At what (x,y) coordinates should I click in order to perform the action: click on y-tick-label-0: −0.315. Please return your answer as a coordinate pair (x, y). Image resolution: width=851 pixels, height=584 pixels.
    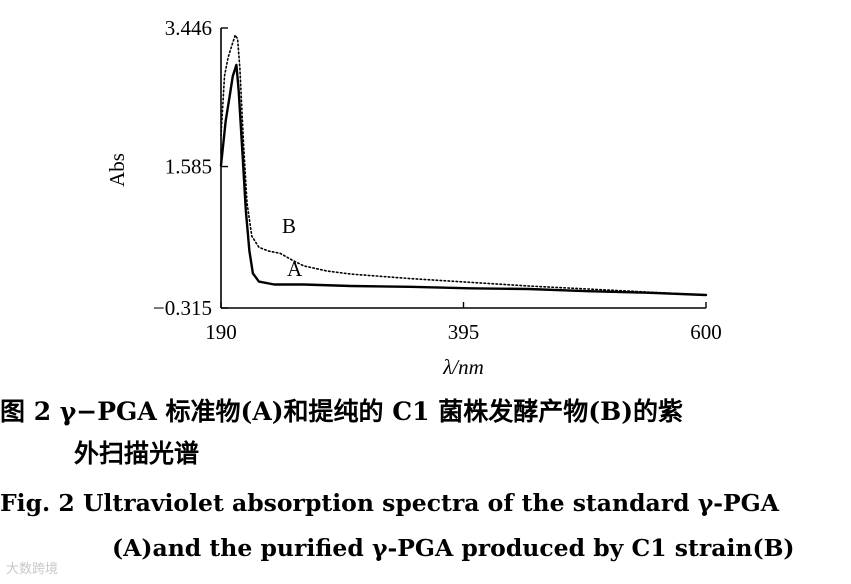
    Looking at the image, I should click on (182, 308).